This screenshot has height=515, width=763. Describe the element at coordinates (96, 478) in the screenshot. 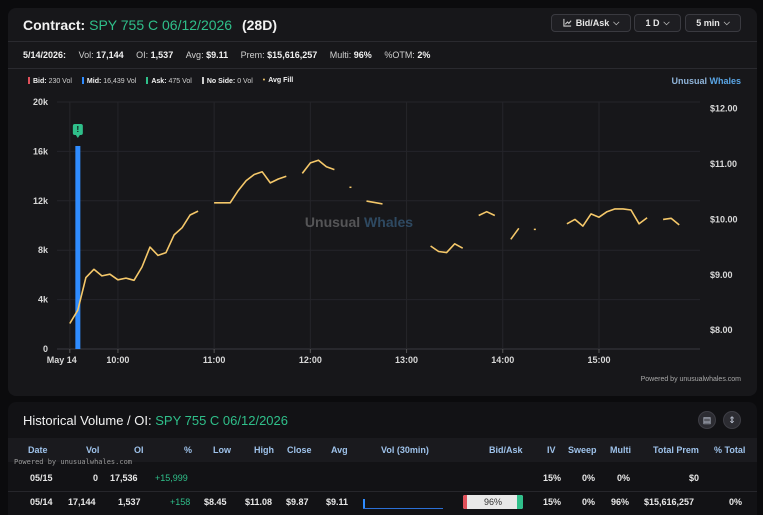

I see `cell-vol: 0` at that location.